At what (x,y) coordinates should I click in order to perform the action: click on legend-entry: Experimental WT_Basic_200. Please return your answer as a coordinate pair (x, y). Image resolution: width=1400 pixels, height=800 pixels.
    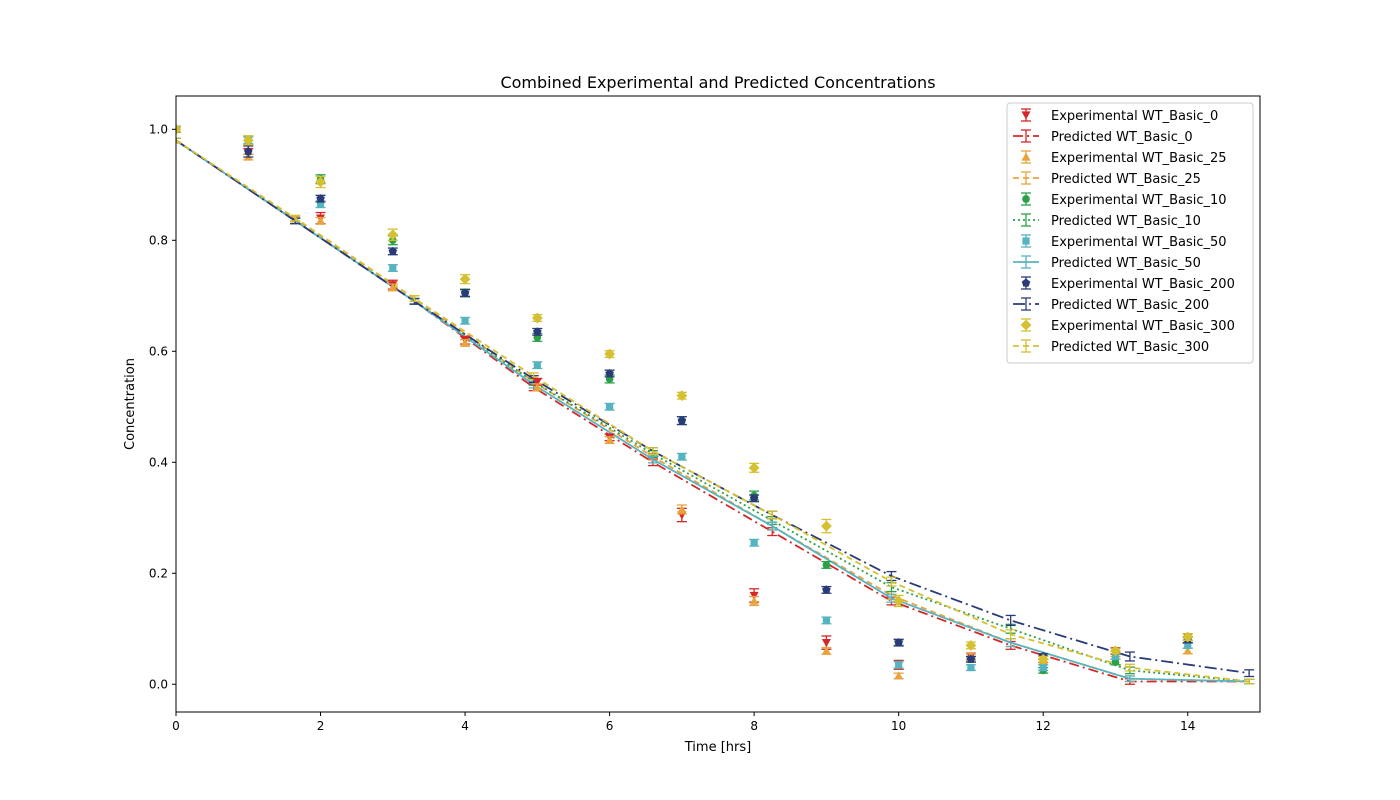
    Looking at the image, I should click on (1128, 284).